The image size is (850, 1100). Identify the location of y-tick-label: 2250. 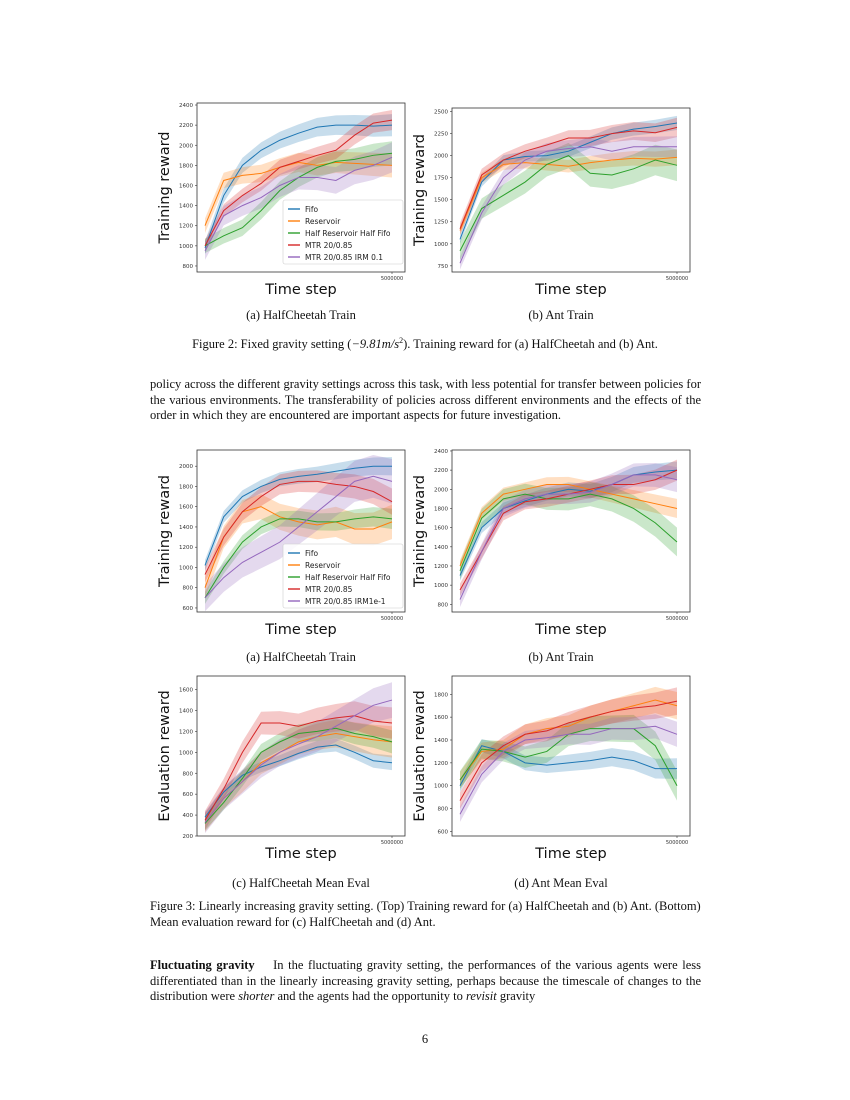
(441, 135).